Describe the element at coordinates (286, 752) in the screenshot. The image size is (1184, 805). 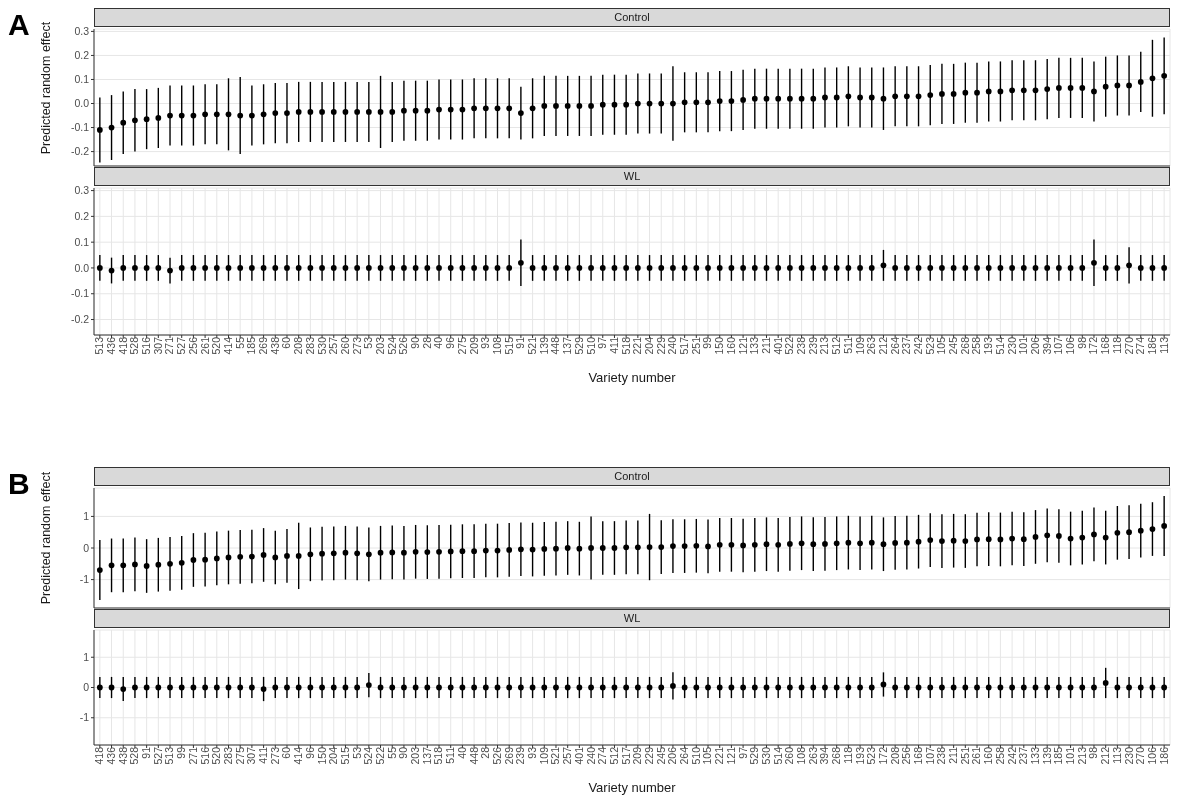
I see `x-tick-label: 60` at that location.